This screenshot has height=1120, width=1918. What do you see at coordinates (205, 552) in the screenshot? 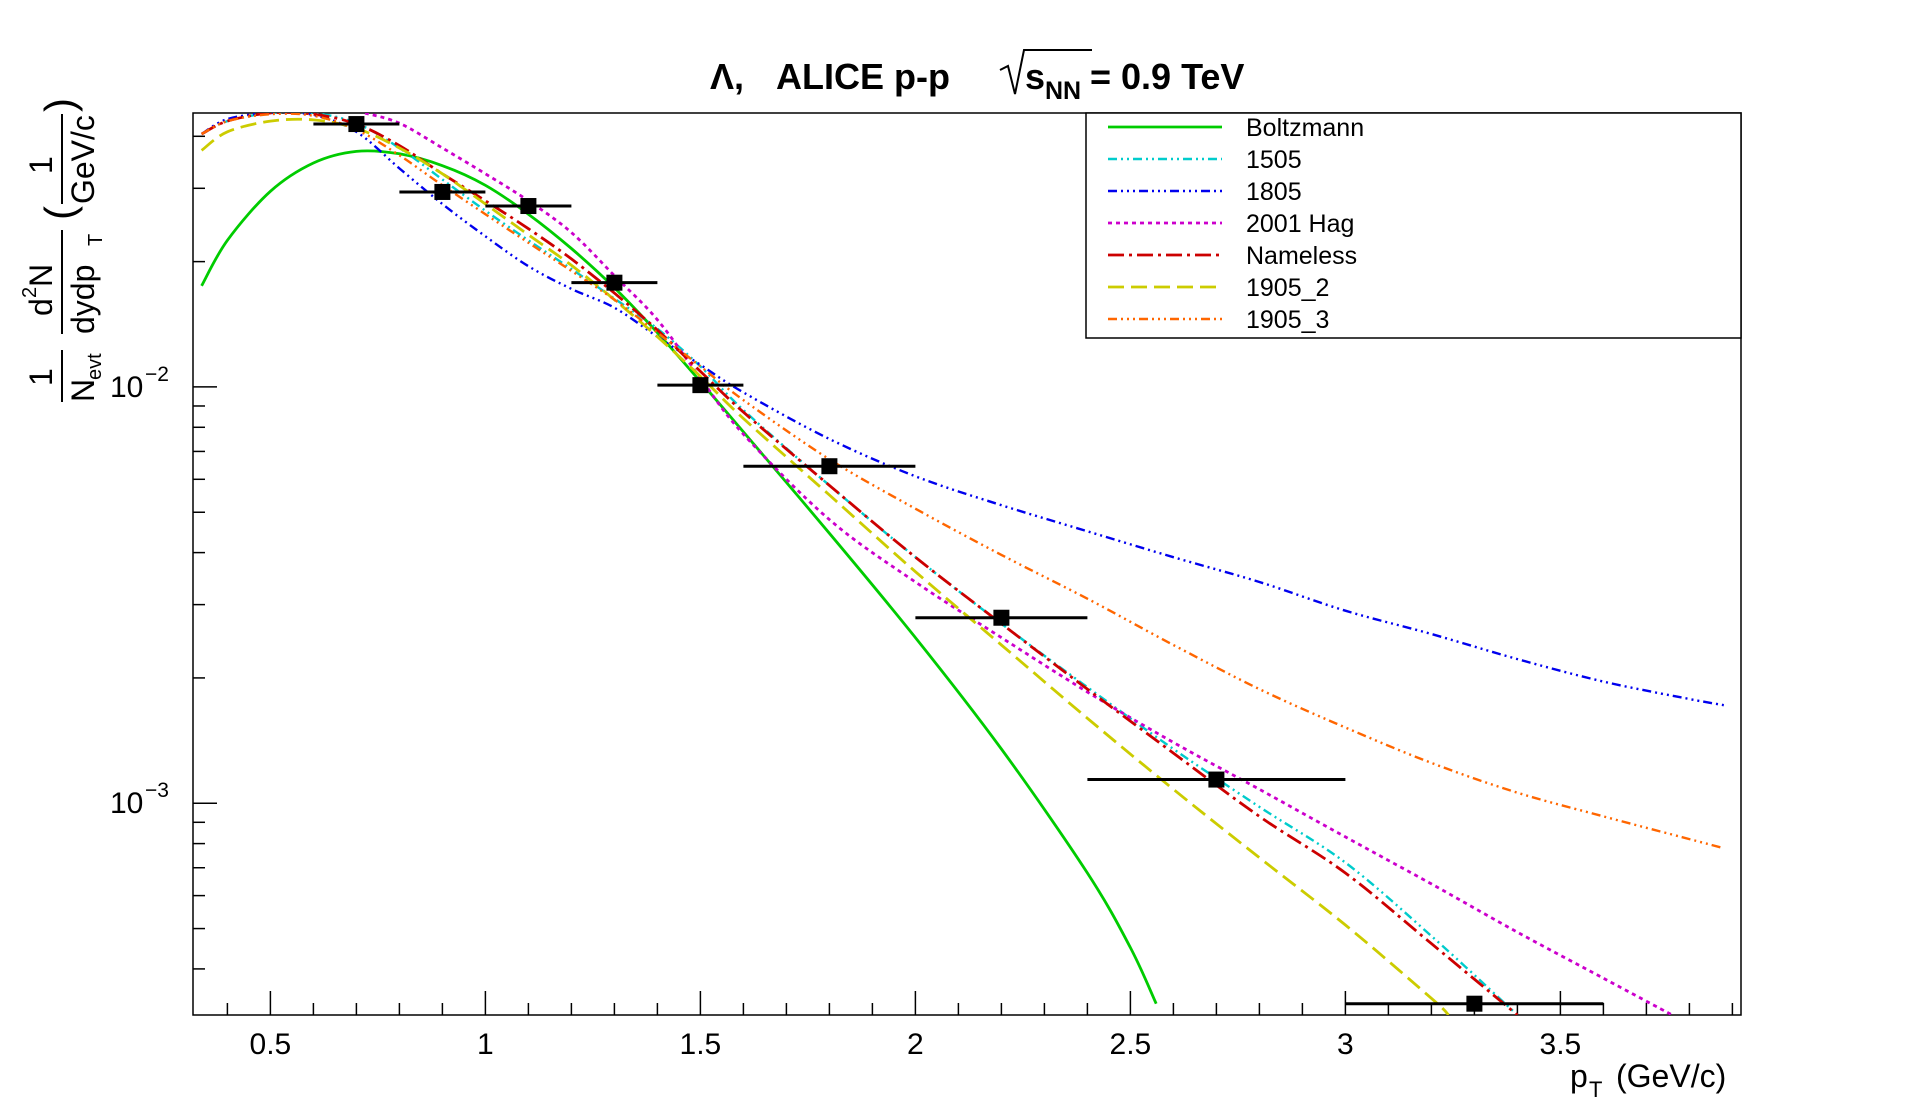
I see `y-axis-ticks` at bounding box center [205, 552].